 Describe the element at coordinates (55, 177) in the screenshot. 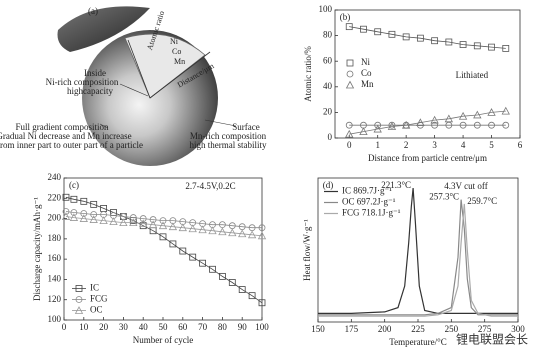

I see `y-tick-label: 240` at that location.